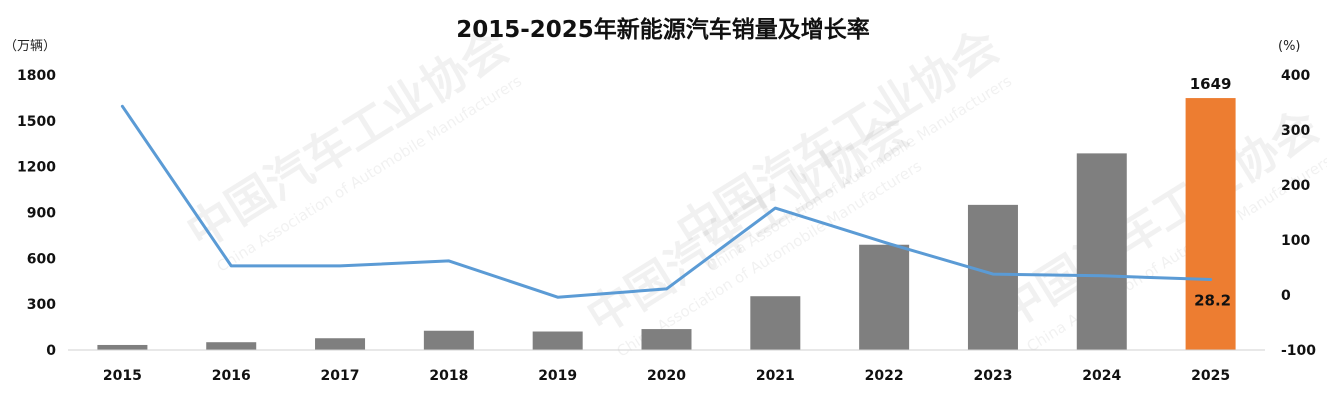 The image size is (1327, 400). I want to click on left-tick-label: 1500, so click(36, 122).